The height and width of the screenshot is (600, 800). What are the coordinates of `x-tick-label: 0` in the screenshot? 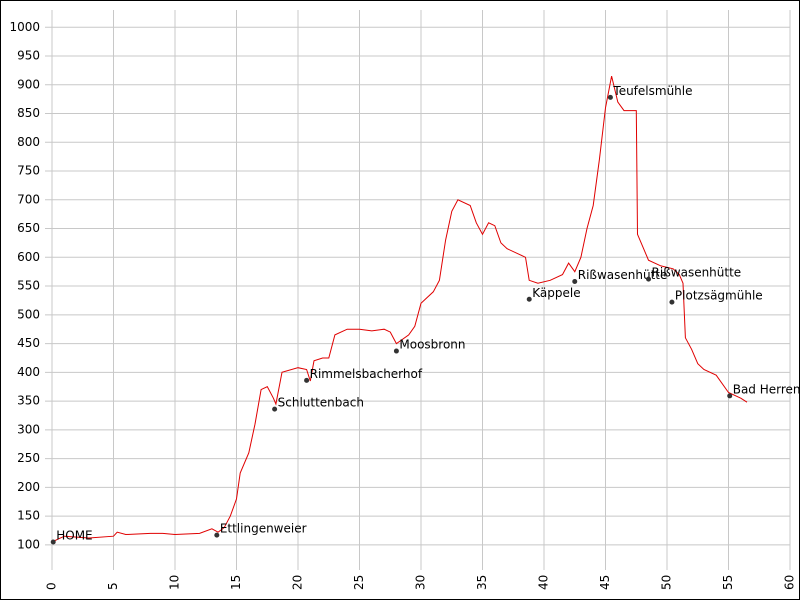 It's located at (52, 586).